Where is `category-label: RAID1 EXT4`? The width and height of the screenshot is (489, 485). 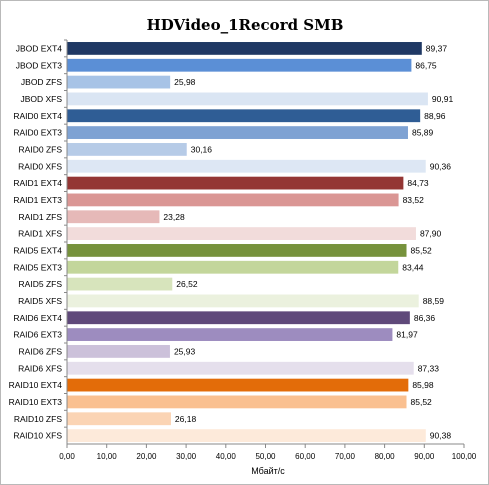
category-label: RAID1 EXT4 is located at coordinates (37, 183).